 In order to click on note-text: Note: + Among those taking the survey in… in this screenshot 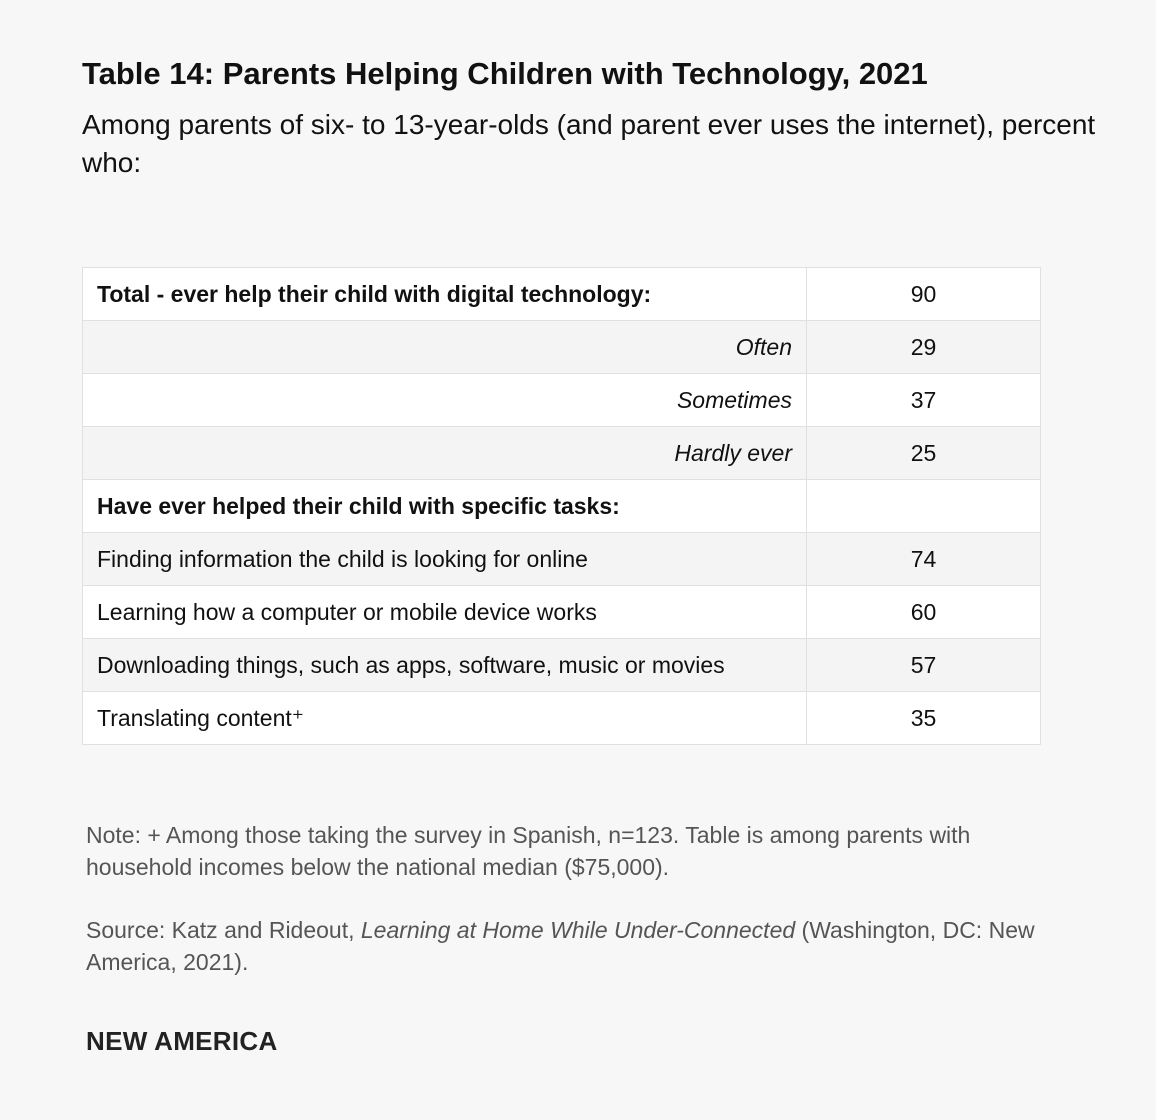, I will do `click(528, 851)`.